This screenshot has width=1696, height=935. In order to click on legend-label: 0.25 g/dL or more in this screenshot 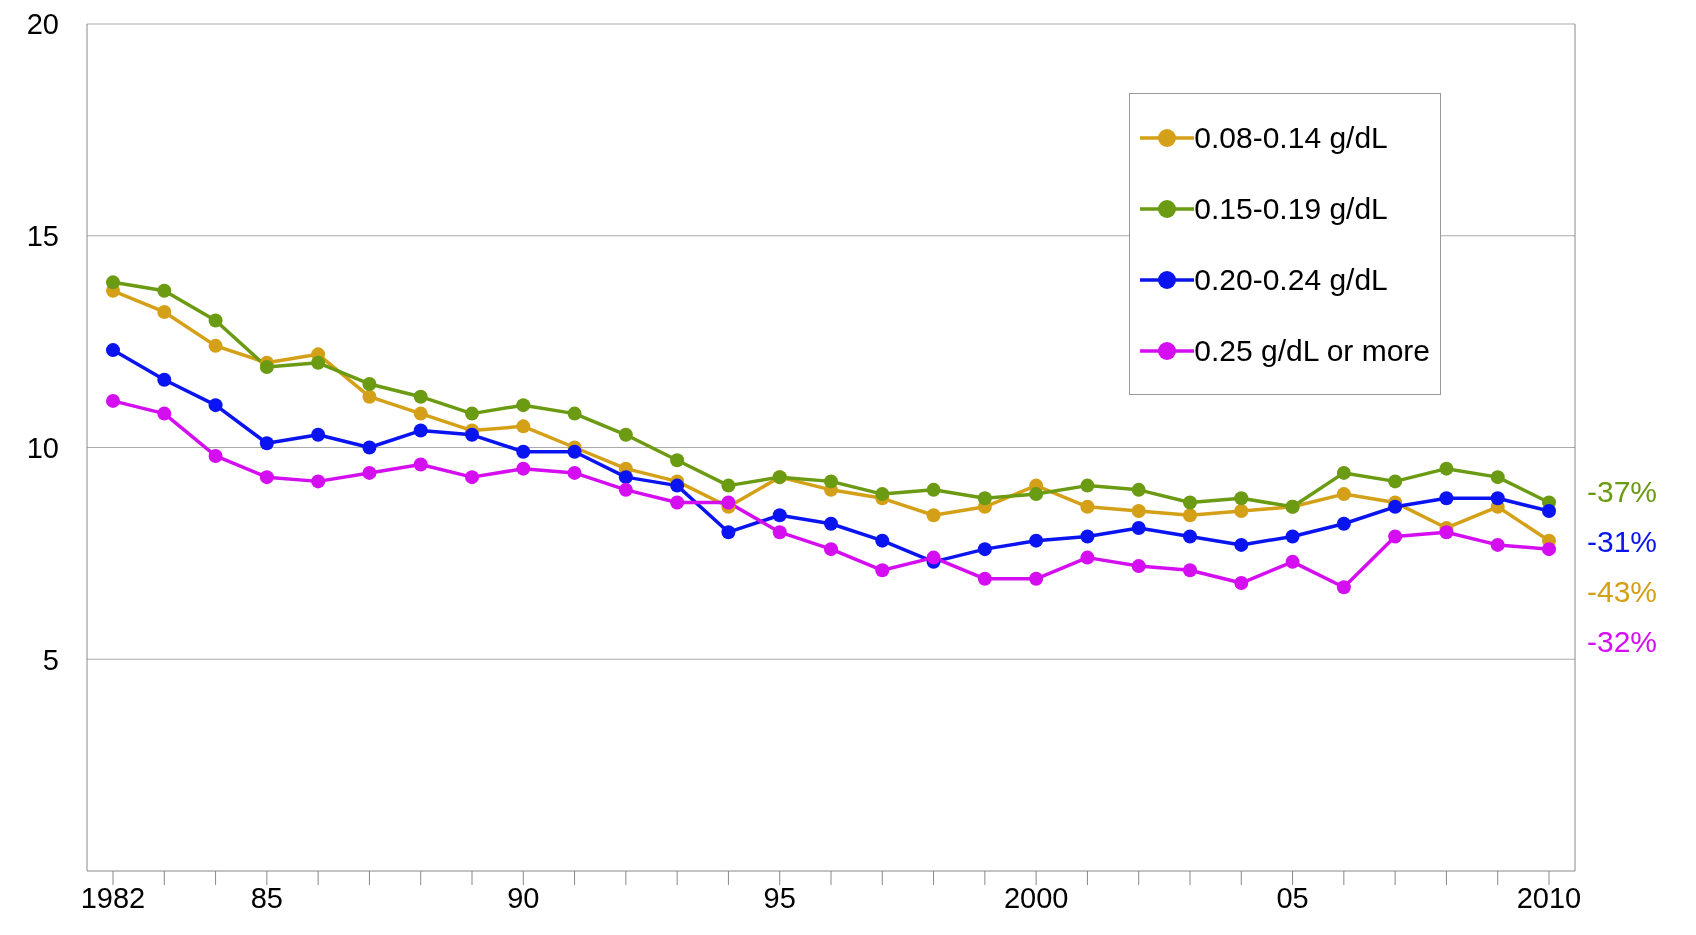, I will do `click(1312, 350)`.